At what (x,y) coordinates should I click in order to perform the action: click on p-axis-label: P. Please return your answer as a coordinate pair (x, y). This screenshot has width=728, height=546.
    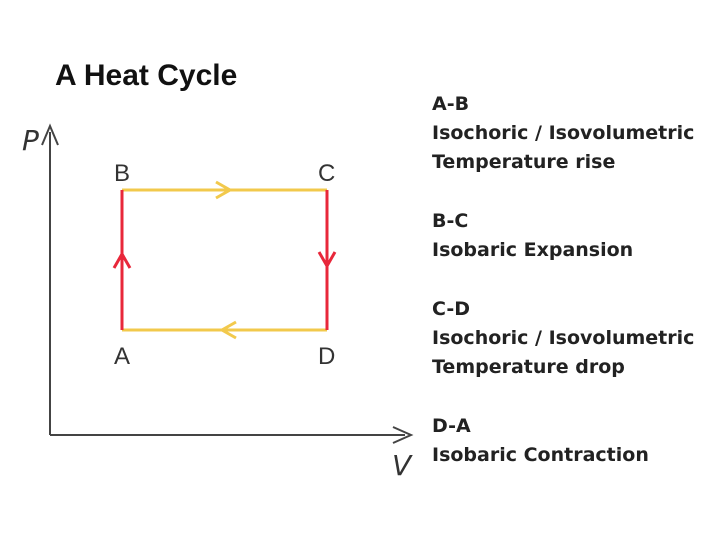
    Looking at the image, I should click on (30, 140).